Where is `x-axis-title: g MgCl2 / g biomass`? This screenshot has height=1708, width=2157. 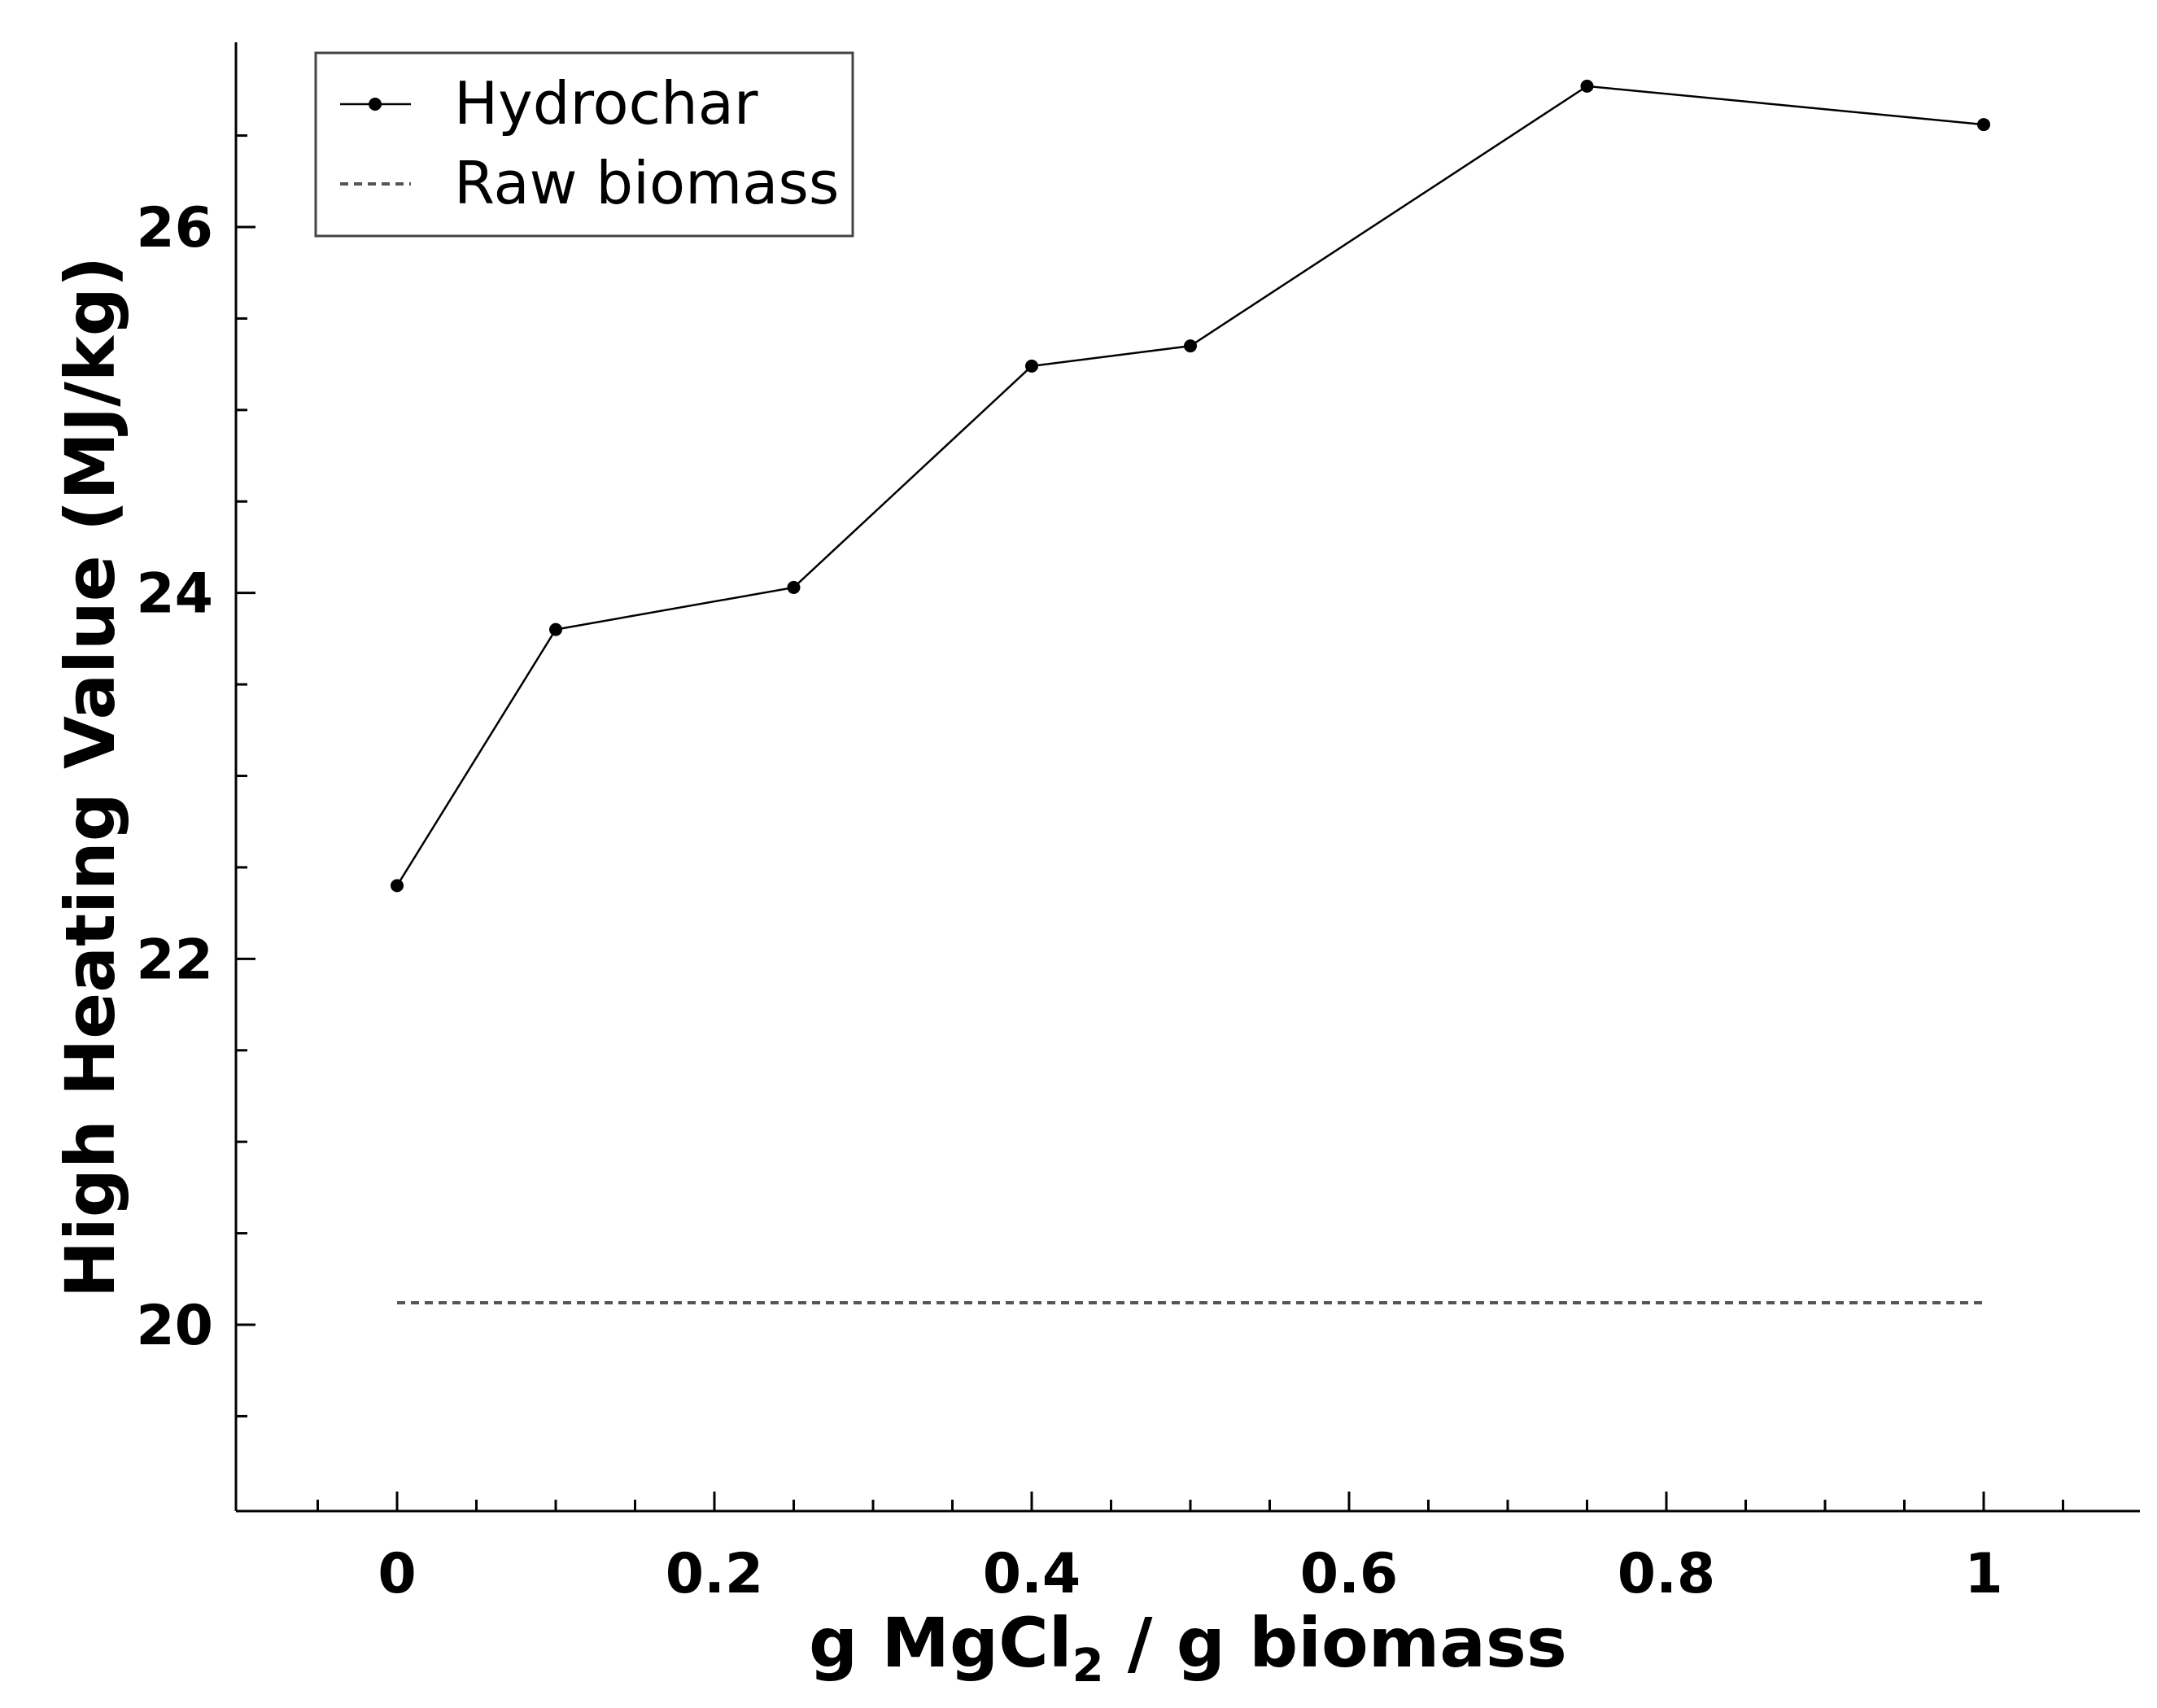
x-axis-title: g MgCl2 / g biomass is located at coordinates (1188, 1648).